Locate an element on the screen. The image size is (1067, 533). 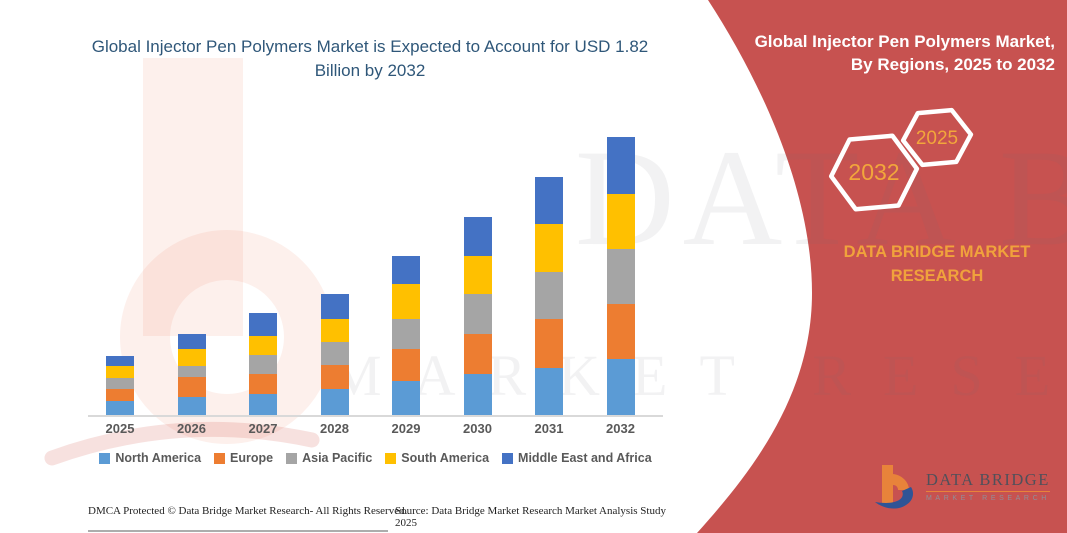
x-axis-label: 2027 is located at coordinates (263, 428).